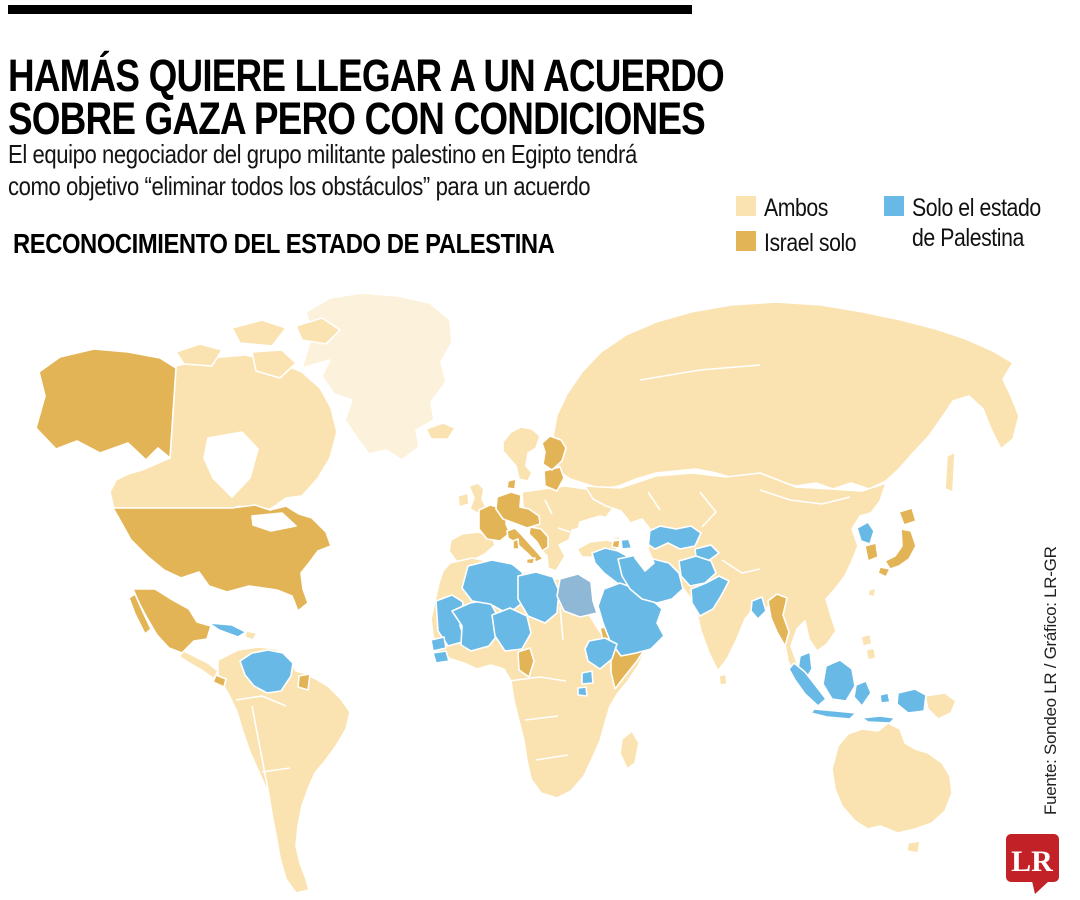 The height and width of the screenshot is (900, 1080). What do you see at coordinates (950, 472) in the screenshot?
I see `country-sakhalin` at bounding box center [950, 472].